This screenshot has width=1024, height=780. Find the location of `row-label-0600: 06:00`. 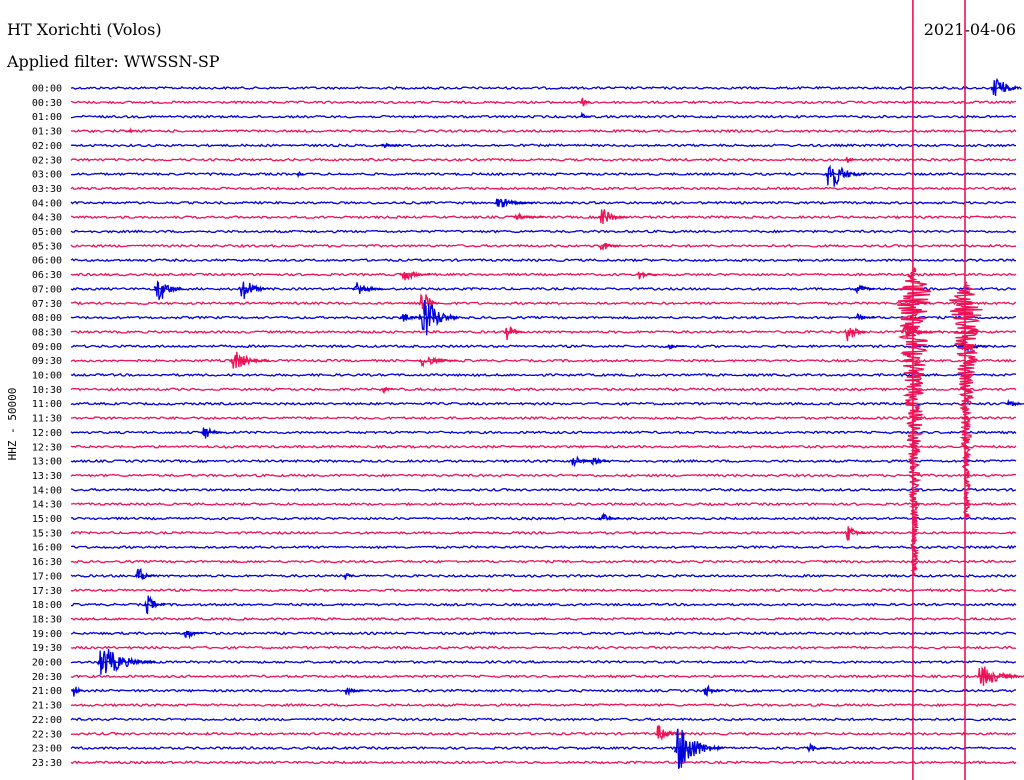

row-label-0600: 06:00 is located at coordinates (47, 261).